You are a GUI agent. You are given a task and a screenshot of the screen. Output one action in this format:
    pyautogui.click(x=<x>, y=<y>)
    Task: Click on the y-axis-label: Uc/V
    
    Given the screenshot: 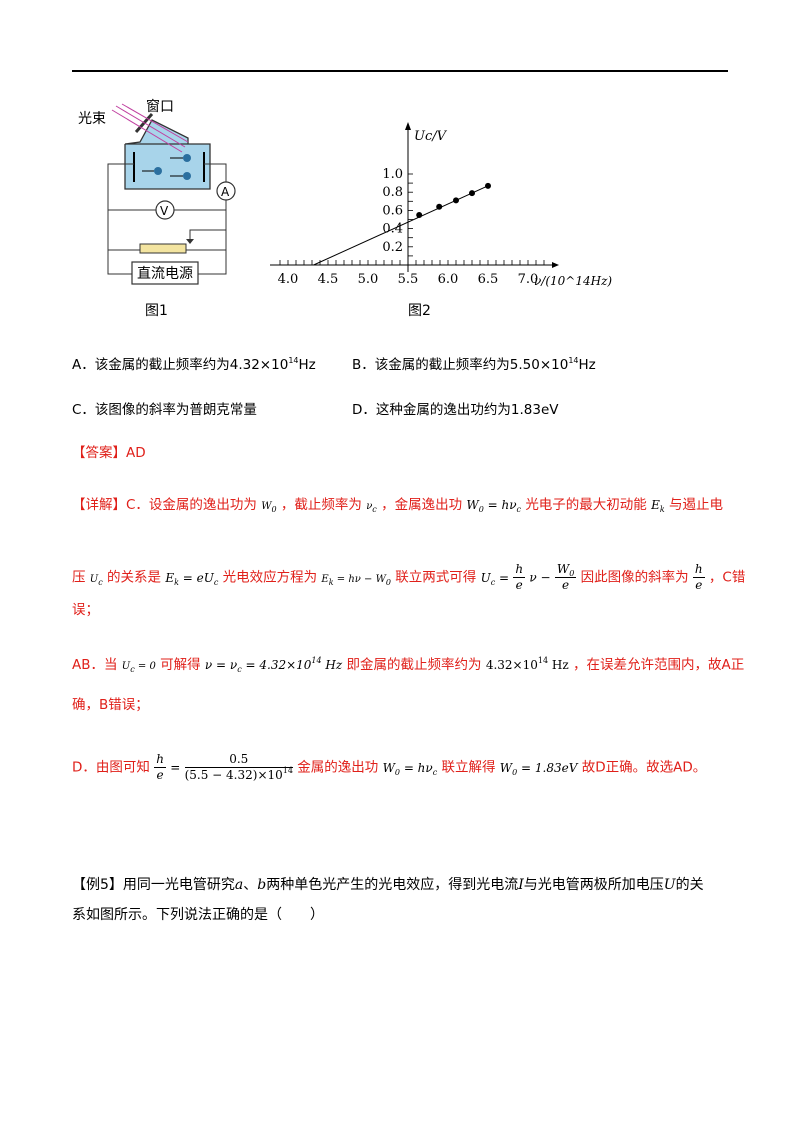 What is the action you would take?
    pyautogui.click(x=431, y=136)
    